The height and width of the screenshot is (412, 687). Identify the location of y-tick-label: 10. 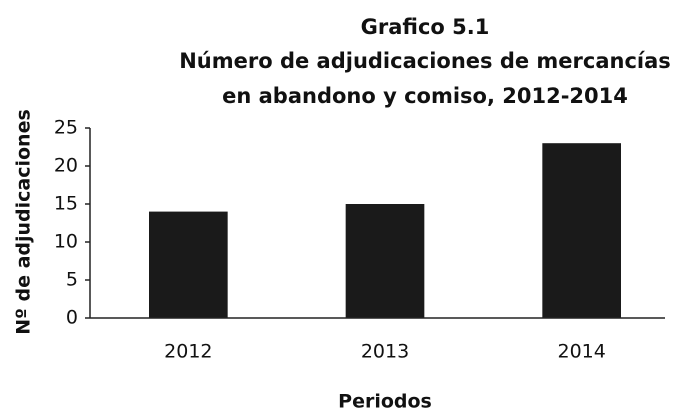
(66, 242).